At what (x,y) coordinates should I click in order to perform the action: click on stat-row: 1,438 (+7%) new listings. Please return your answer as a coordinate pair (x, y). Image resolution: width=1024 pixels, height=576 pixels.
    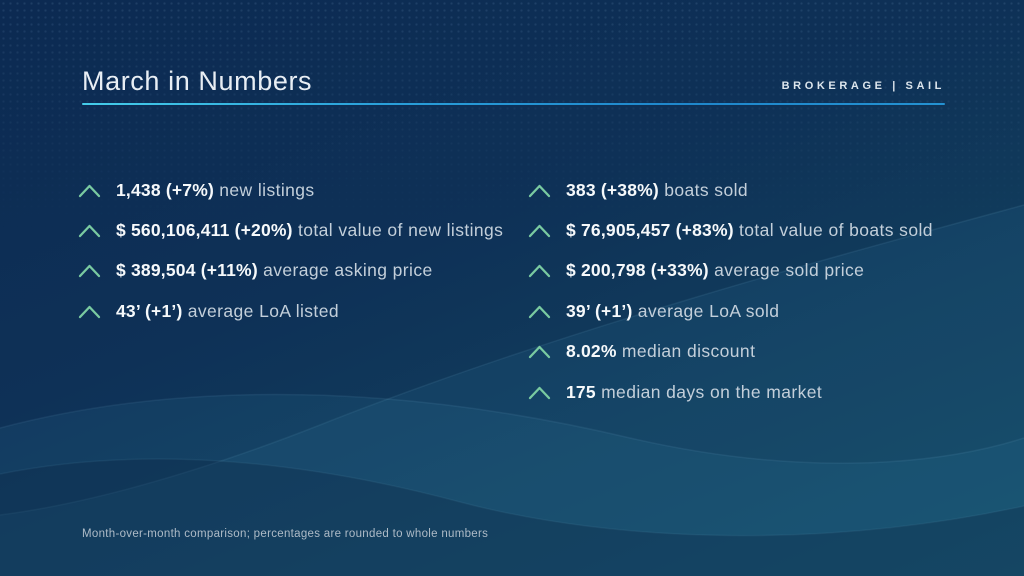
    Looking at the image, I should click on (303, 190).